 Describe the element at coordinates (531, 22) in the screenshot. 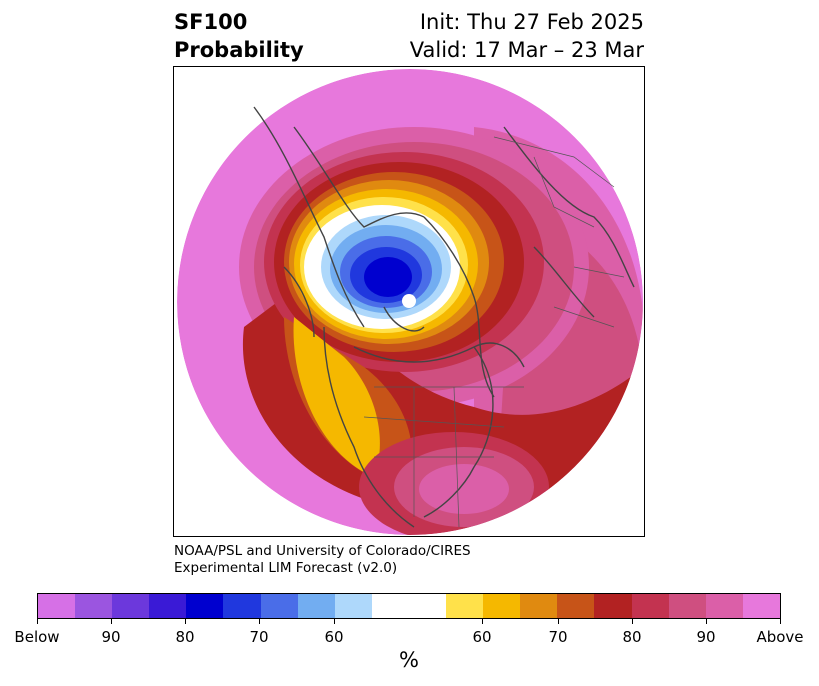

I see `init-date: Init: Thu 27 Feb 2025` at that location.